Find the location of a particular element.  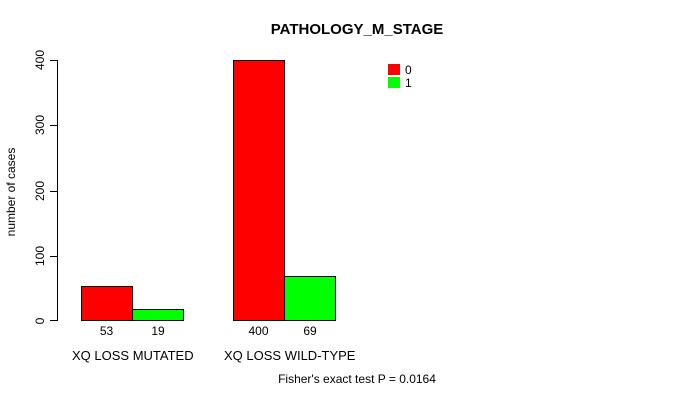

bar-value-label: 53 is located at coordinates (106, 331).